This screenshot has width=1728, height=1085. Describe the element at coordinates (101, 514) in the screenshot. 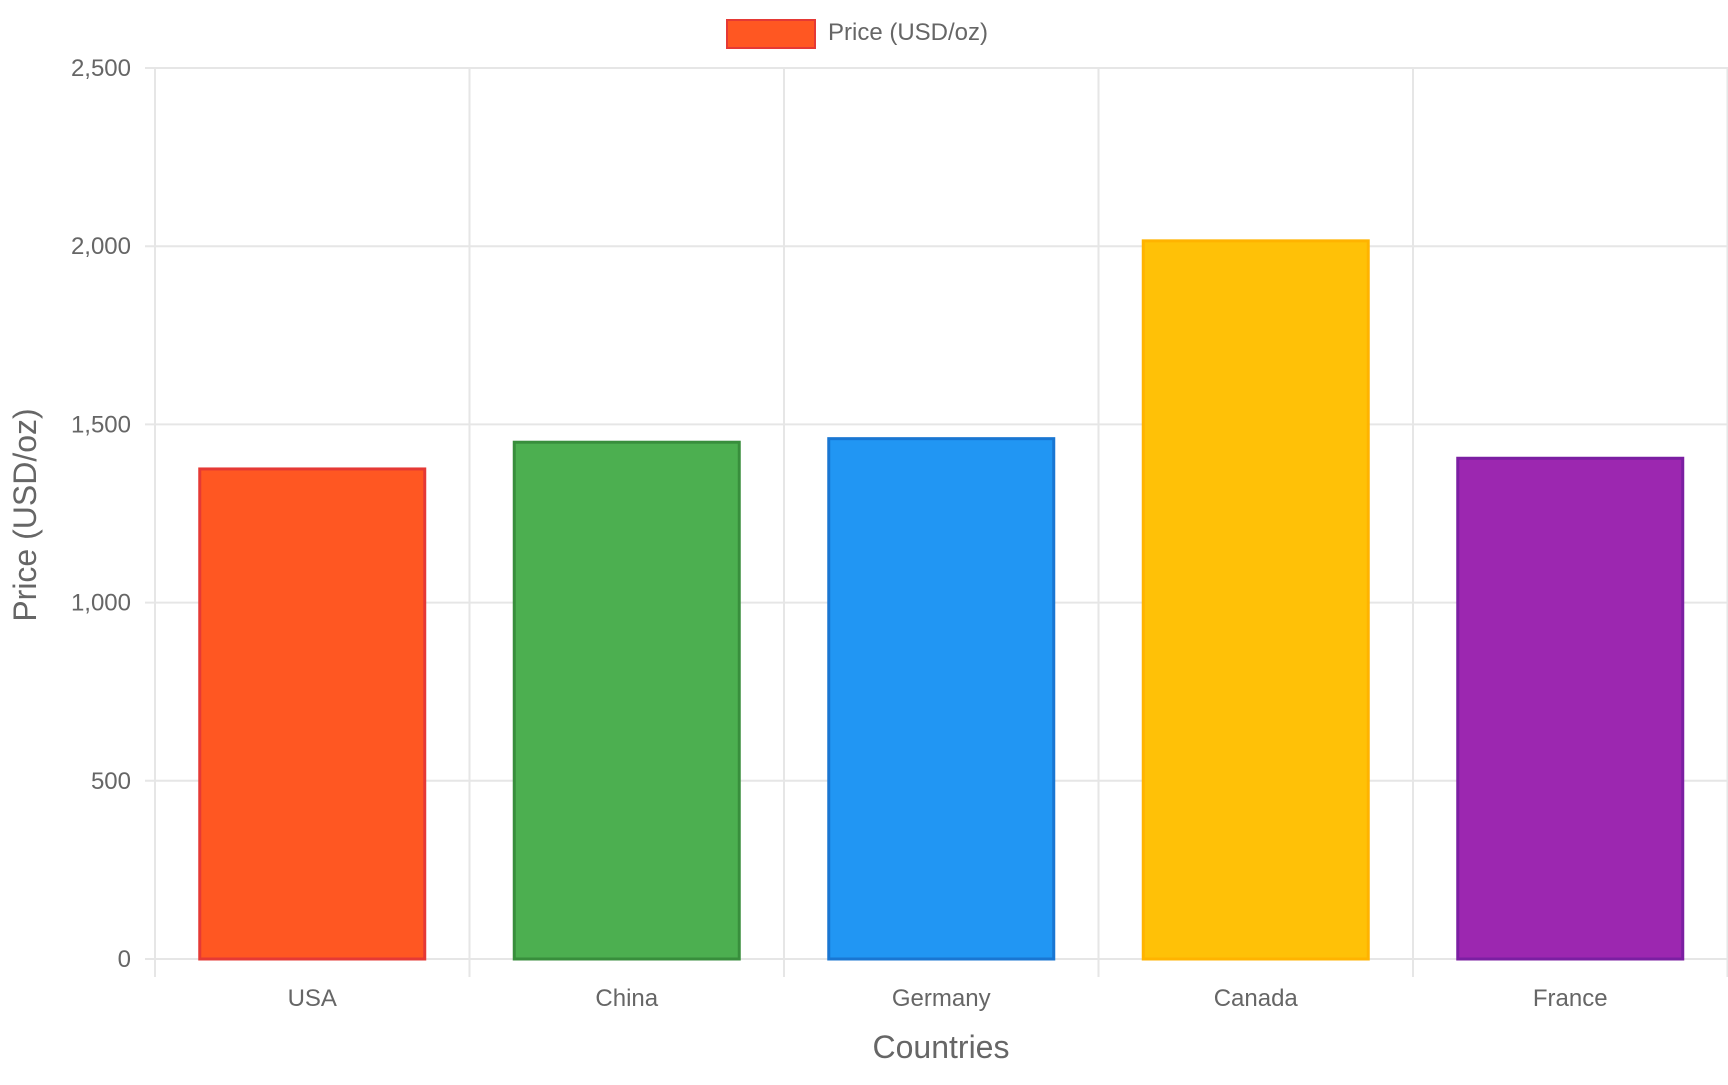

I see `y-axis-ticks: 0 500 1,000 1,500 2,000 2,500` at that location.